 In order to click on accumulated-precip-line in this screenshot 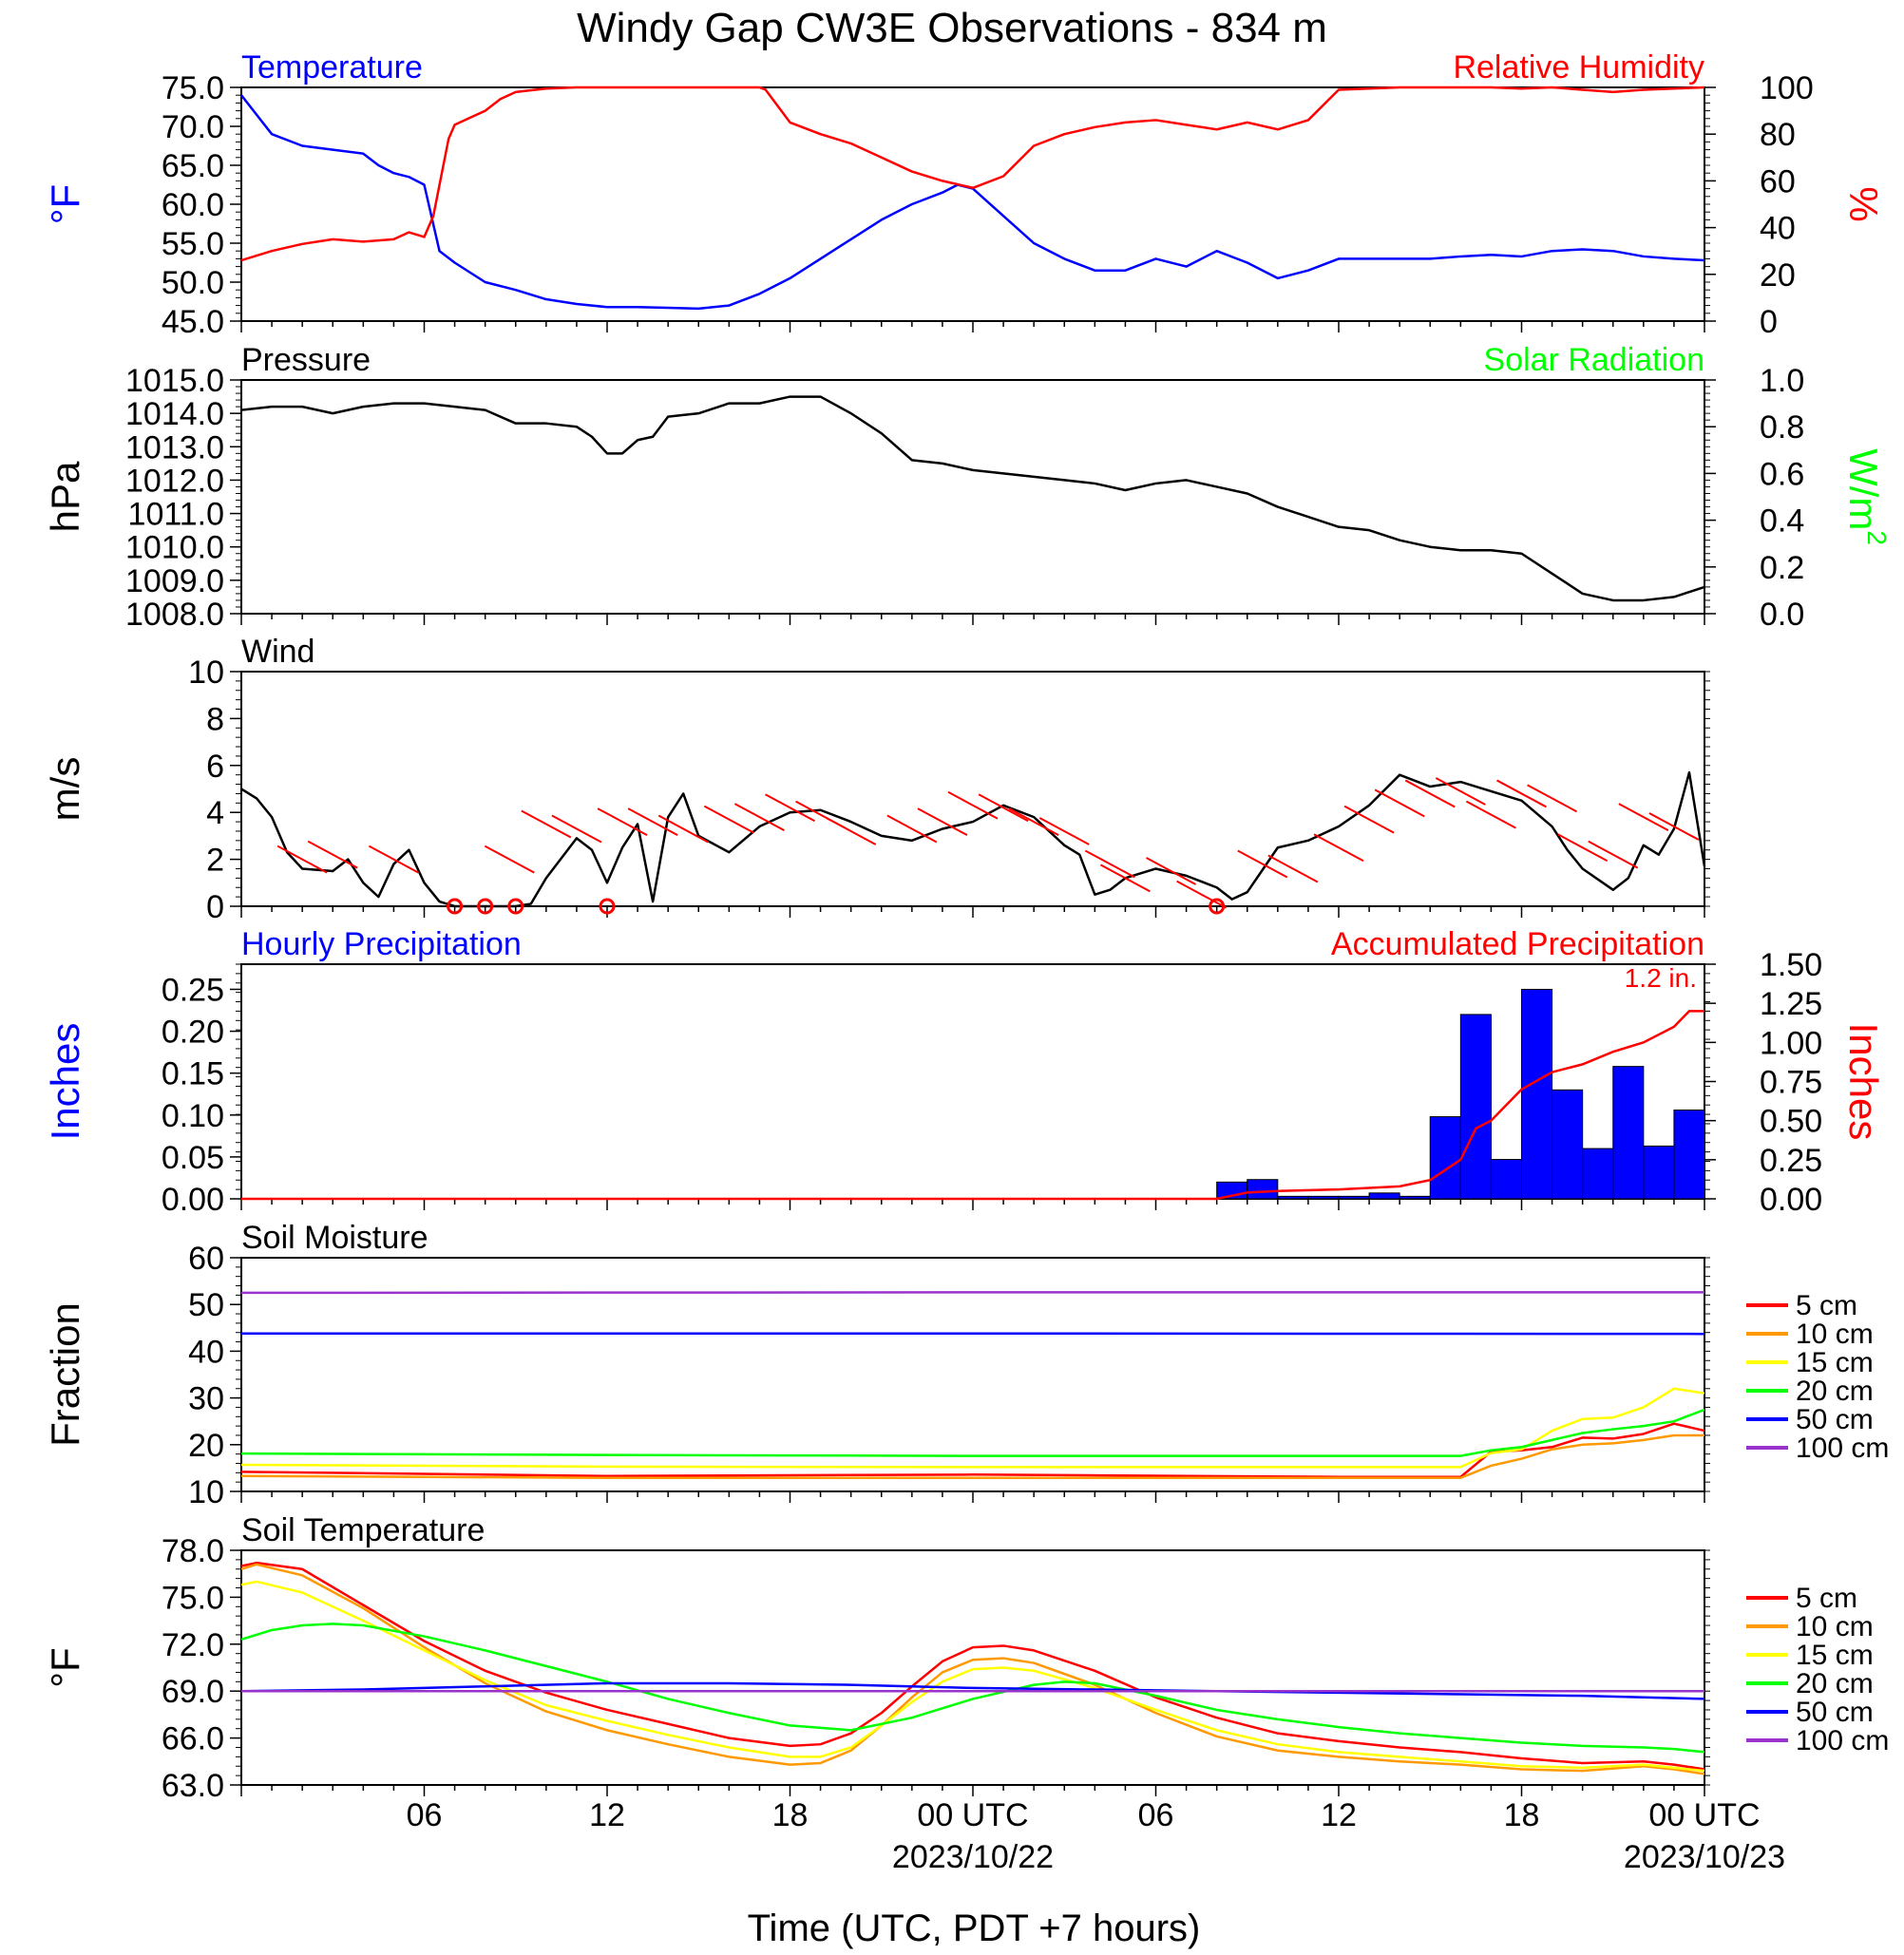, I will do `click(972, 1105)`.